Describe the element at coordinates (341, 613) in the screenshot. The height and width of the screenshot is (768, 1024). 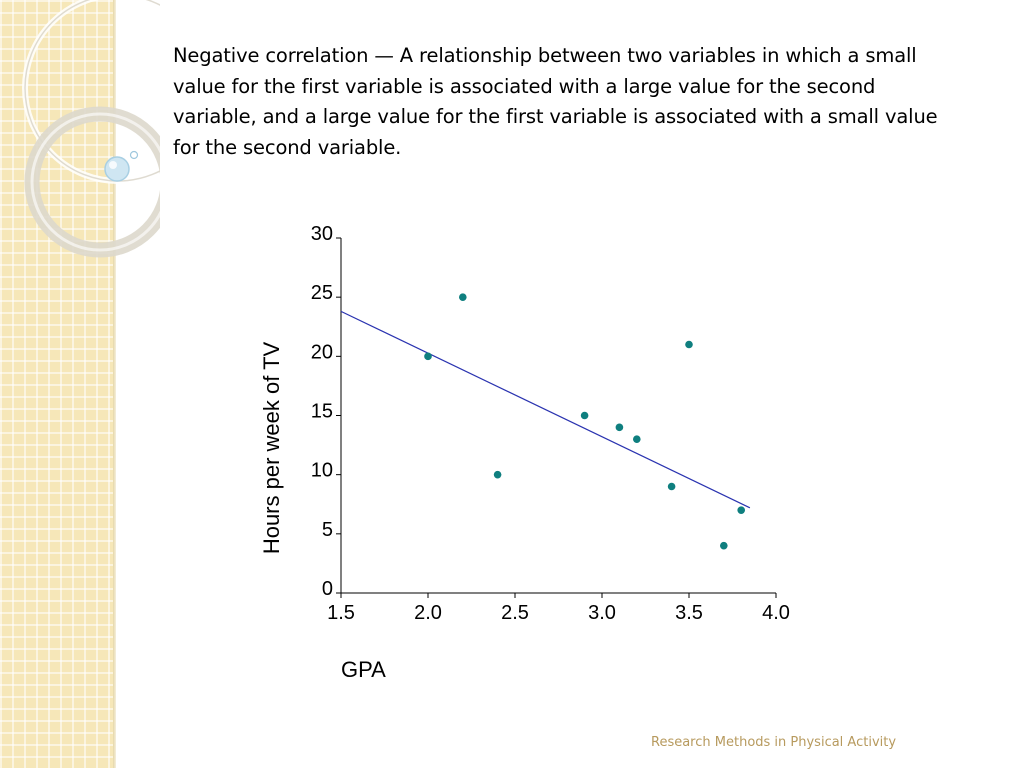
I see `x-tick-label: 1.5` at that location.